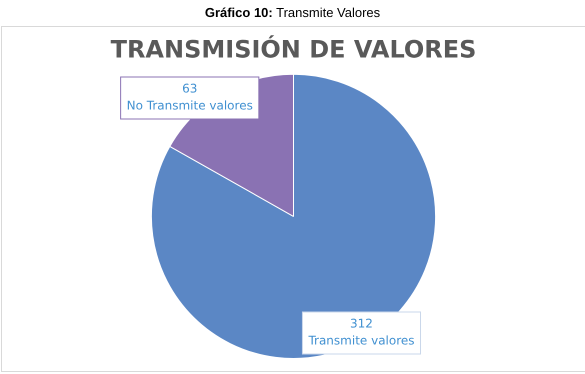 This screenshot has height=374, width=585. Describe the element at coordinates (361, 341) in the screenshot. I see `slice-label: Transmite valores` at that location.